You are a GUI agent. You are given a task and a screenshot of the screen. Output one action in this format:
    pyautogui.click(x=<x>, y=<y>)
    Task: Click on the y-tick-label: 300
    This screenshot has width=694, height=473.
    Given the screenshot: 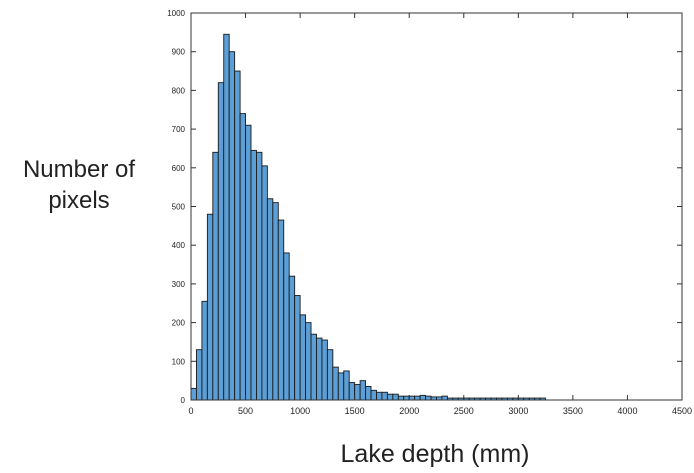 What is the action you would take?
    pyautogui.click(x=179, y=284)
    